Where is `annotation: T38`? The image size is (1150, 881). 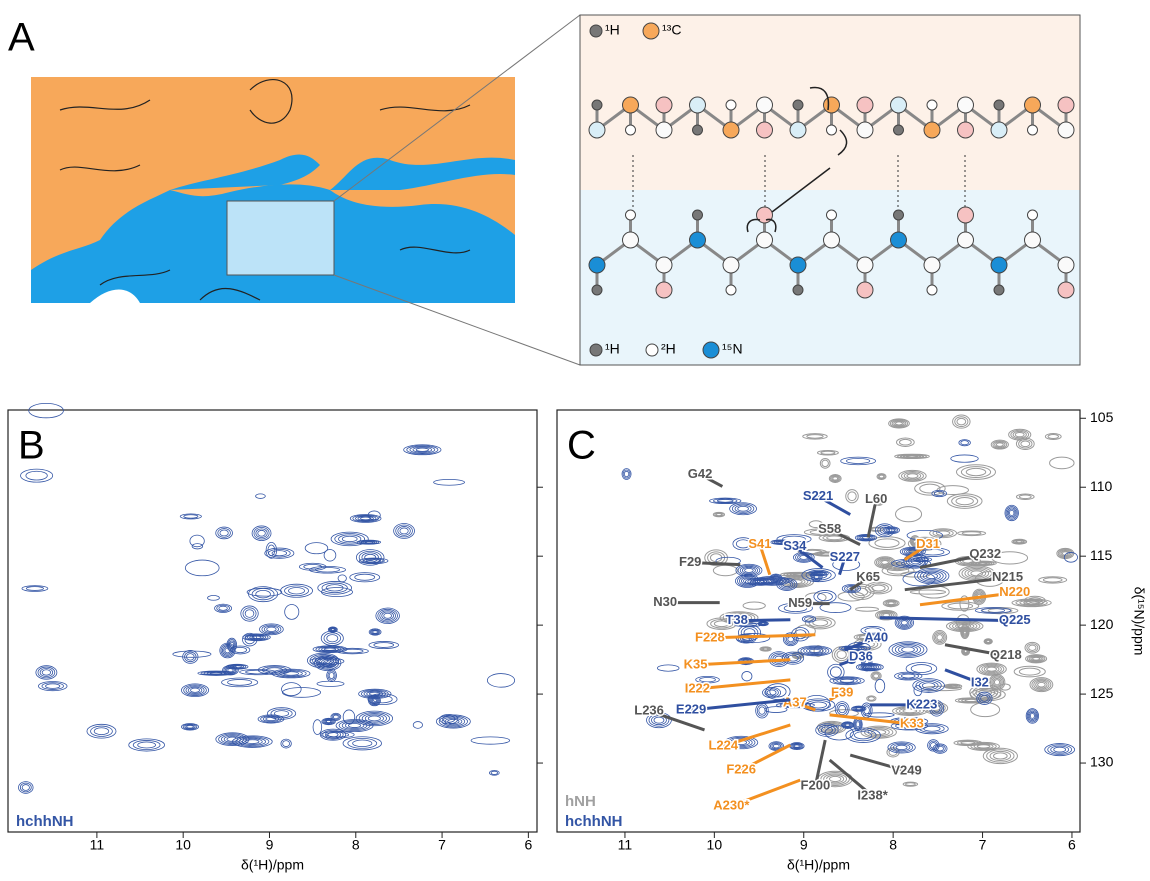 annotation: T38 is located at coordinates (736, 619).